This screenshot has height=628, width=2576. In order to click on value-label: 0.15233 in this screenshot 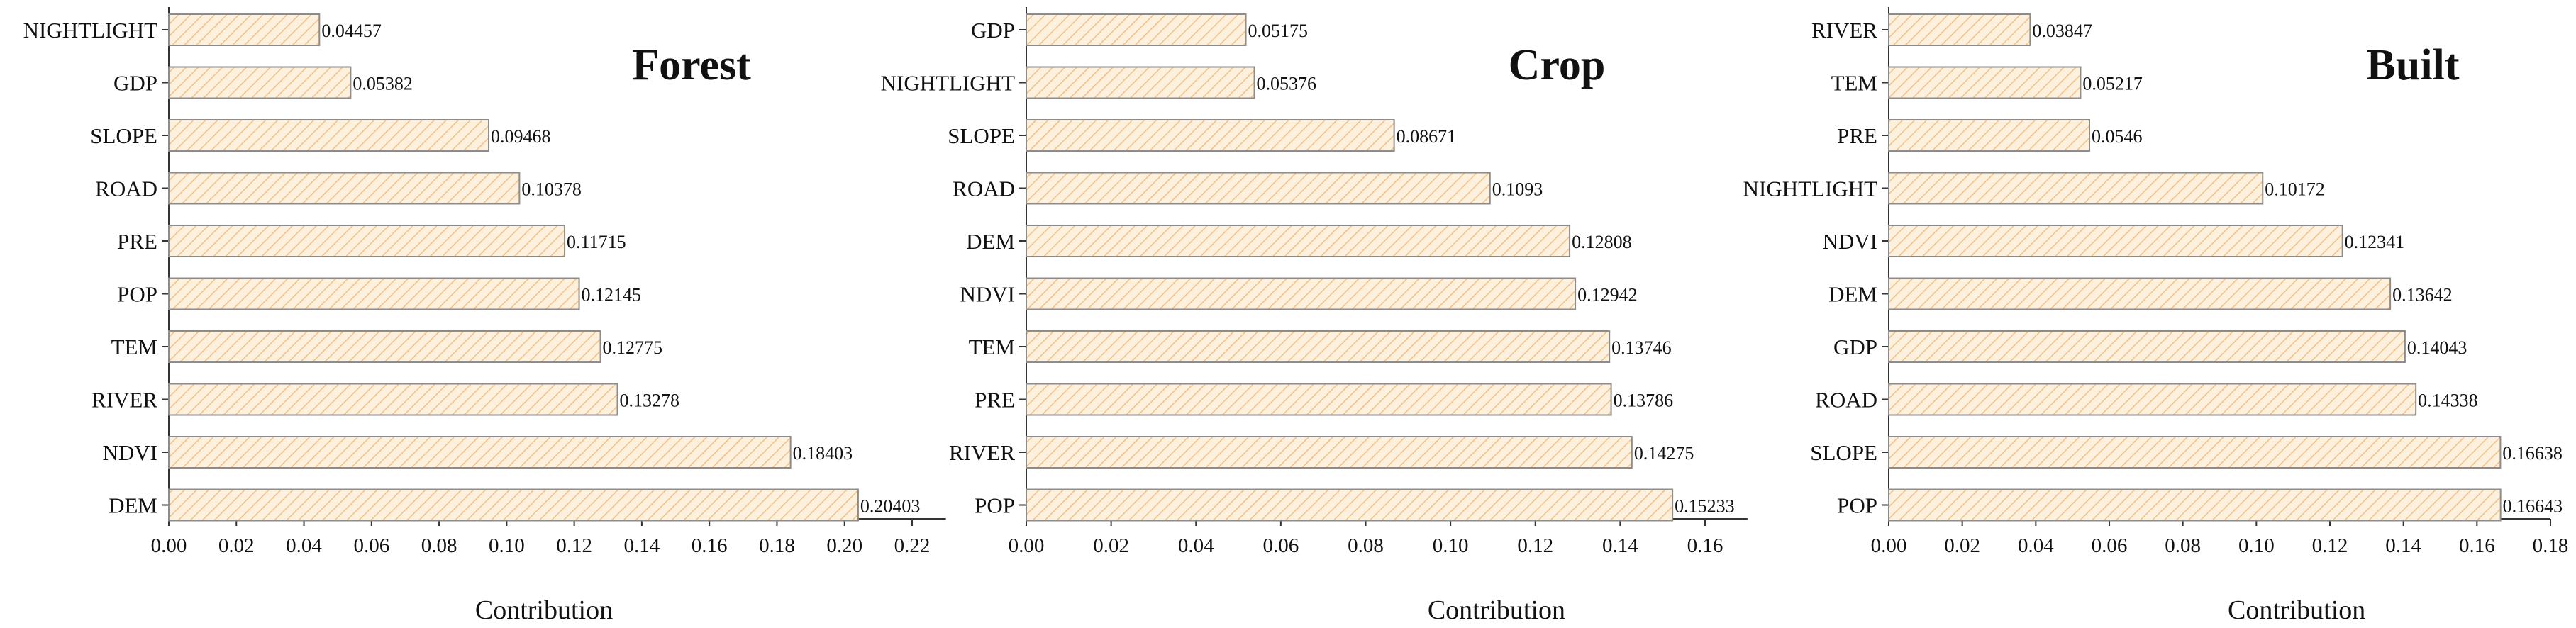, I will do `click(1705, 506)`.